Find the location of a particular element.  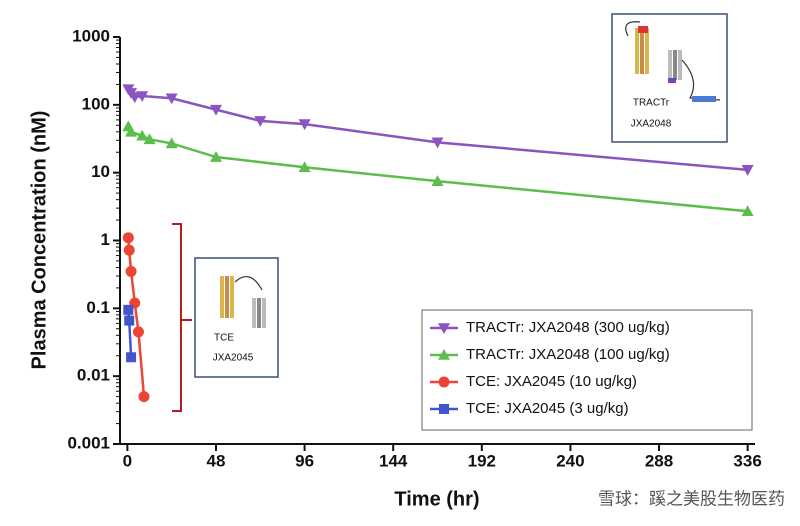

y-tick-label: 100 is located at coordinates (96, 103).